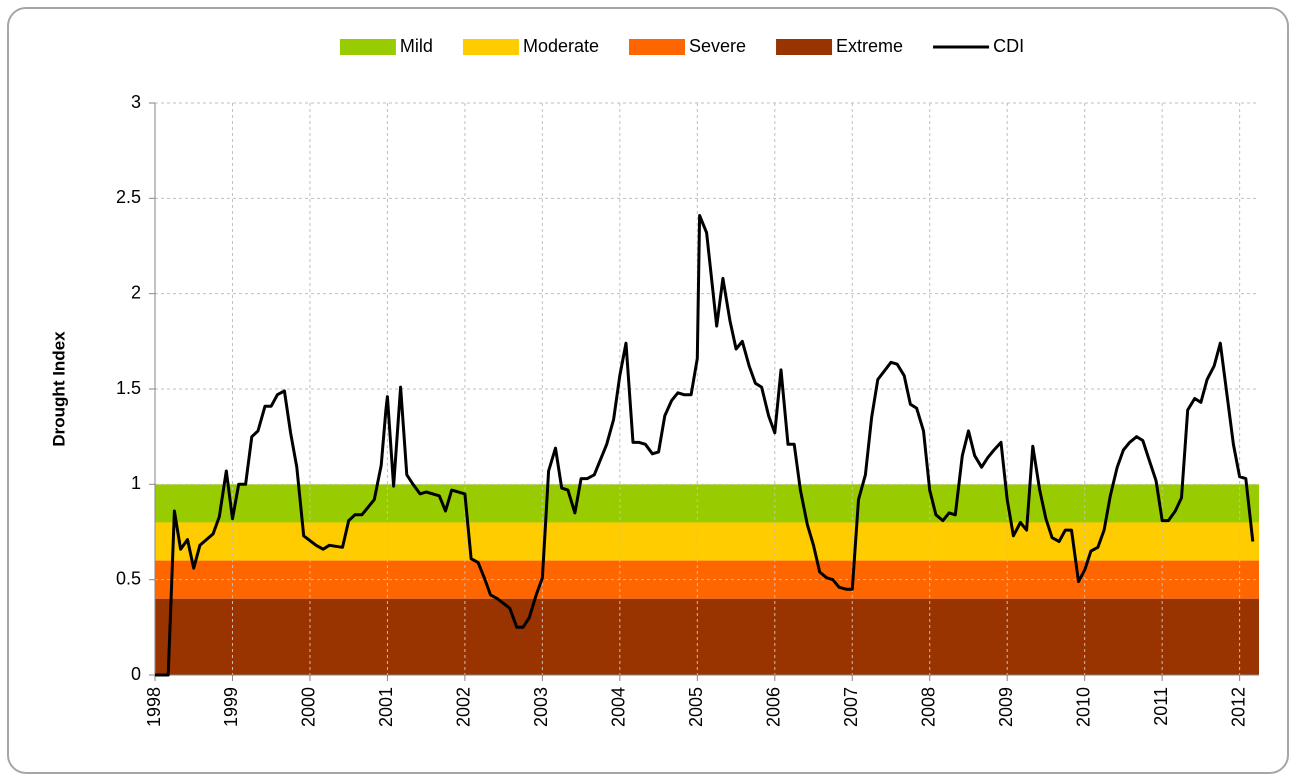 This screenshot has width=1296, height=781. What do you see at coordinates (687, 46) in the screenshot?
I see `legend-item: Severe` at bounding box center [687, 46].